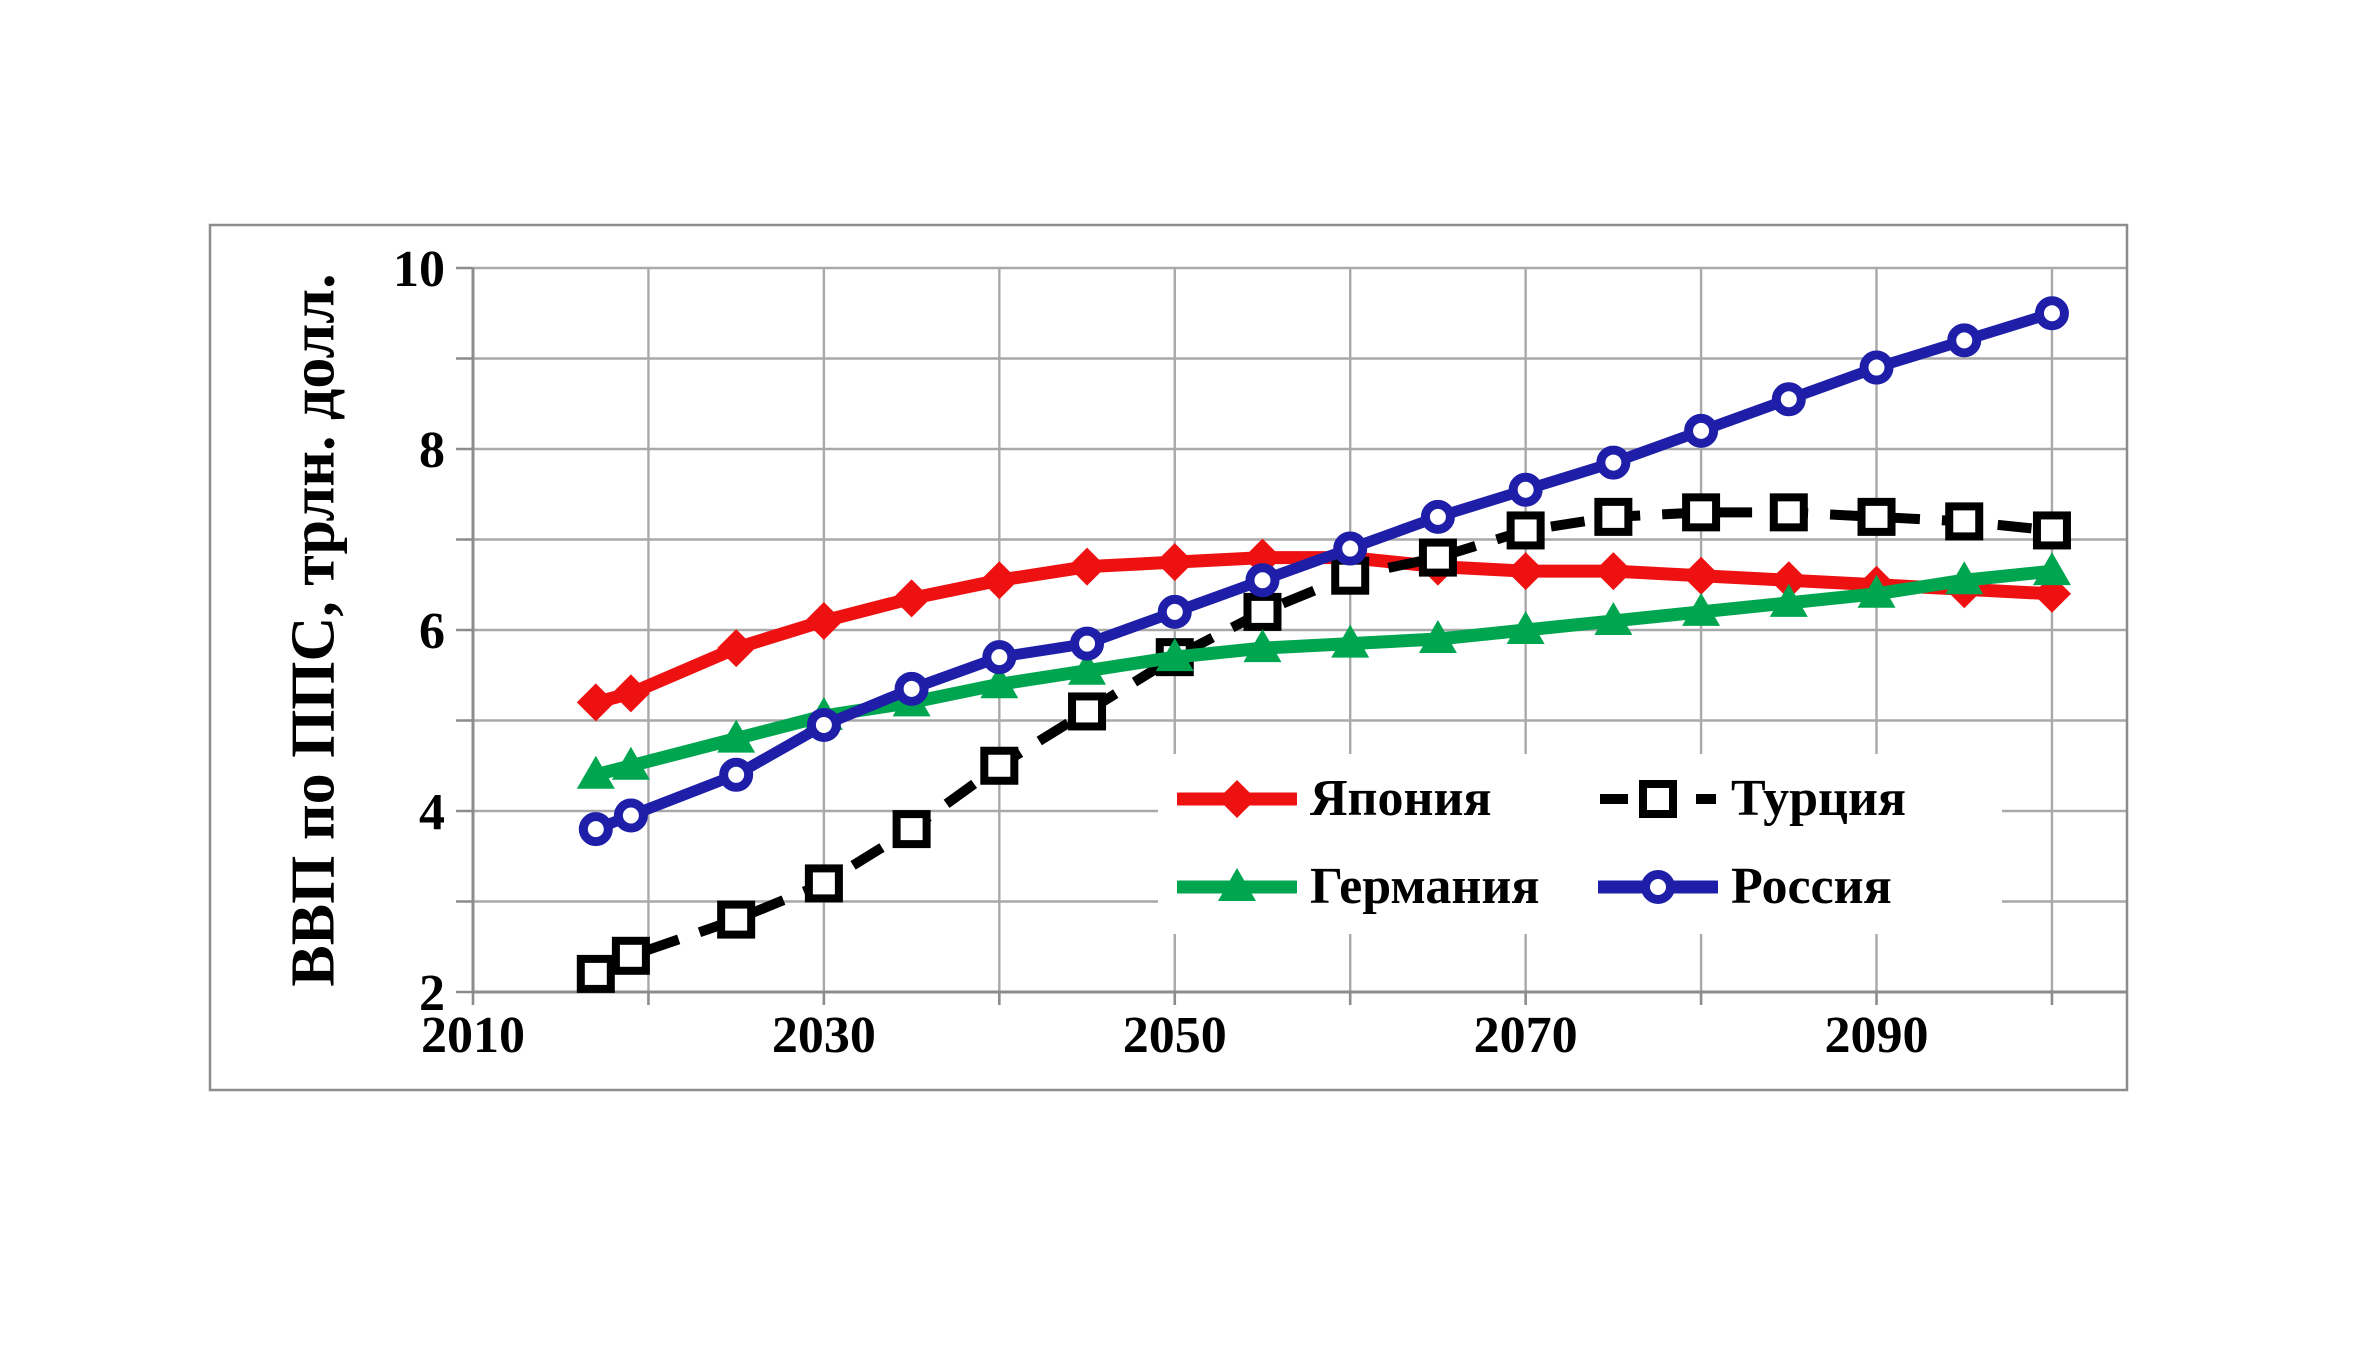  I want to click on x-tick-label: 2090, so click(1877, 1035).